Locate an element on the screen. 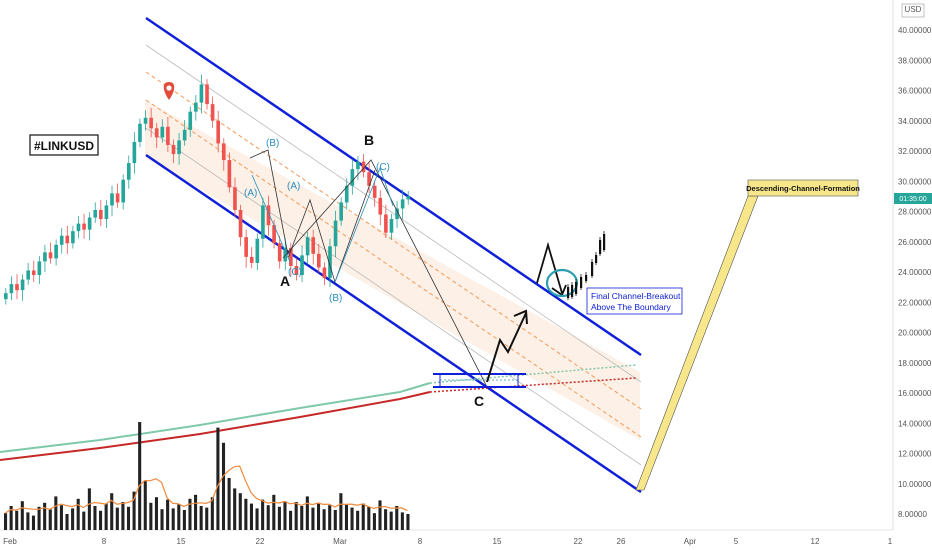 This screenshot has height=550, width=932. x-tick-label: 26 is located at coordinates (621, 541).